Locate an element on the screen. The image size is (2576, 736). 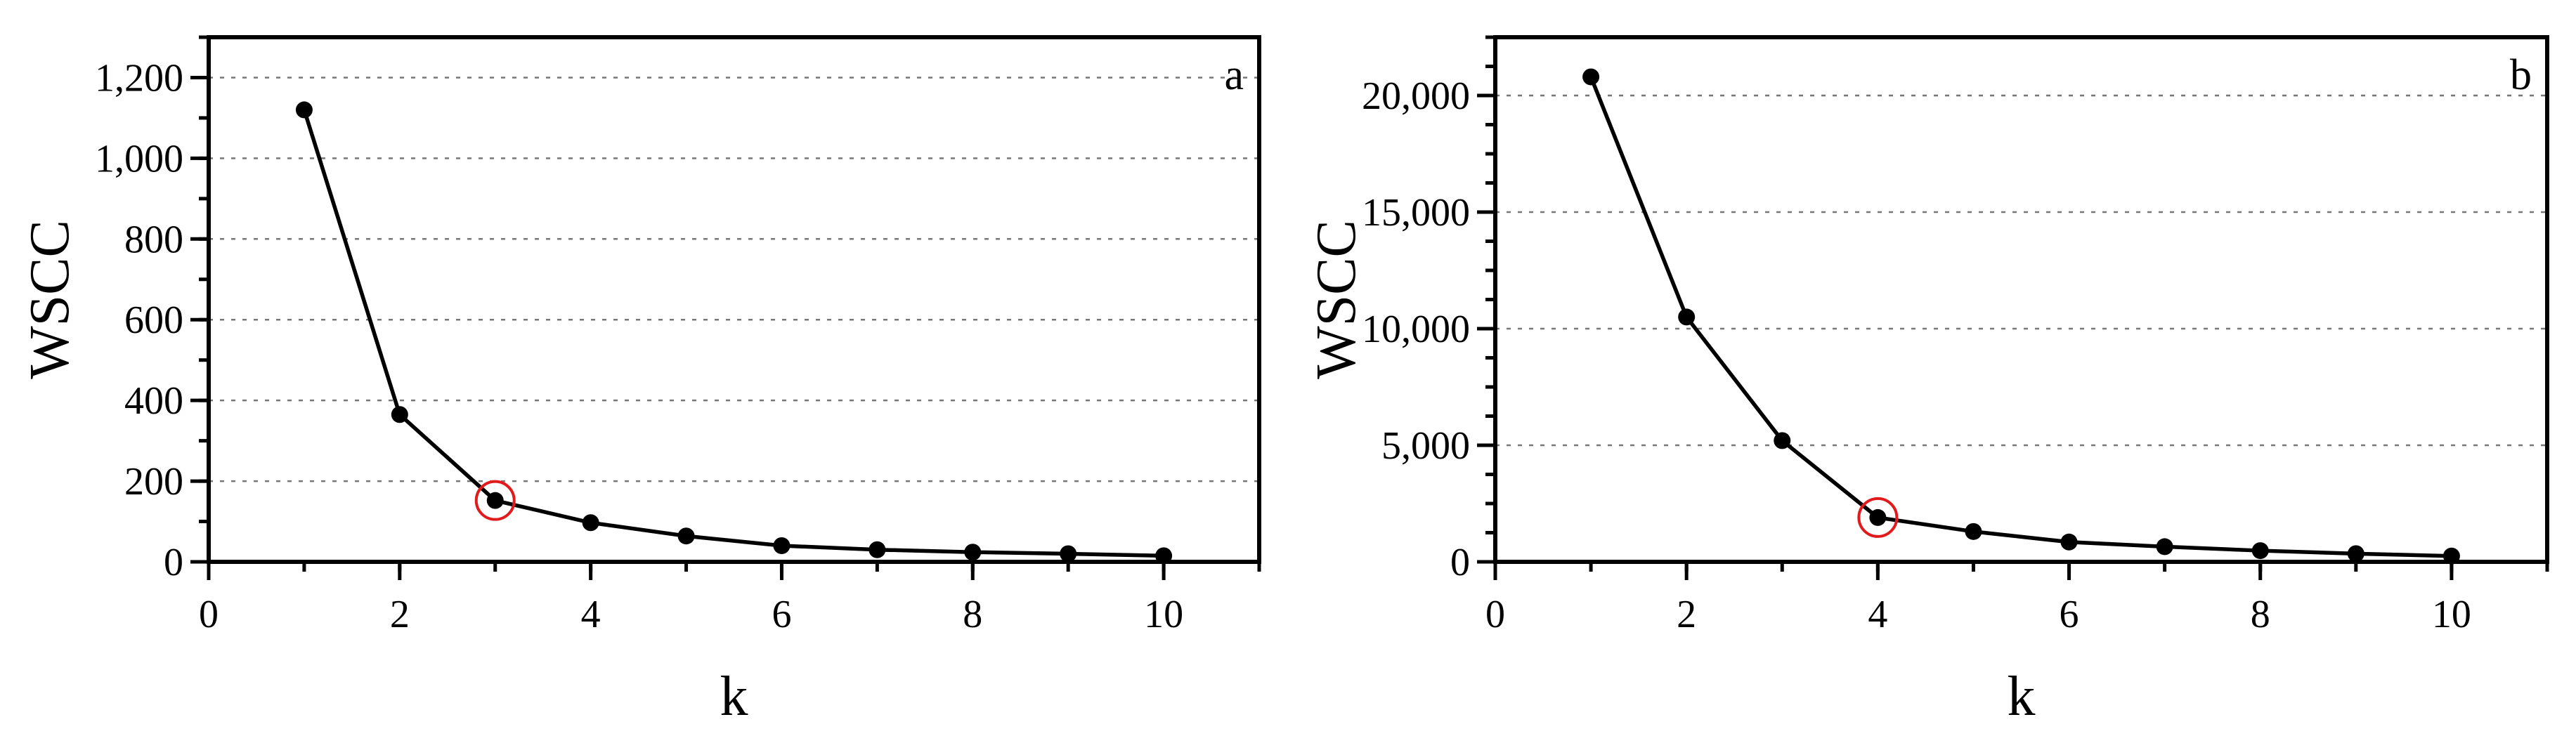
panel-label: b is located at coordinates (2521, 75).